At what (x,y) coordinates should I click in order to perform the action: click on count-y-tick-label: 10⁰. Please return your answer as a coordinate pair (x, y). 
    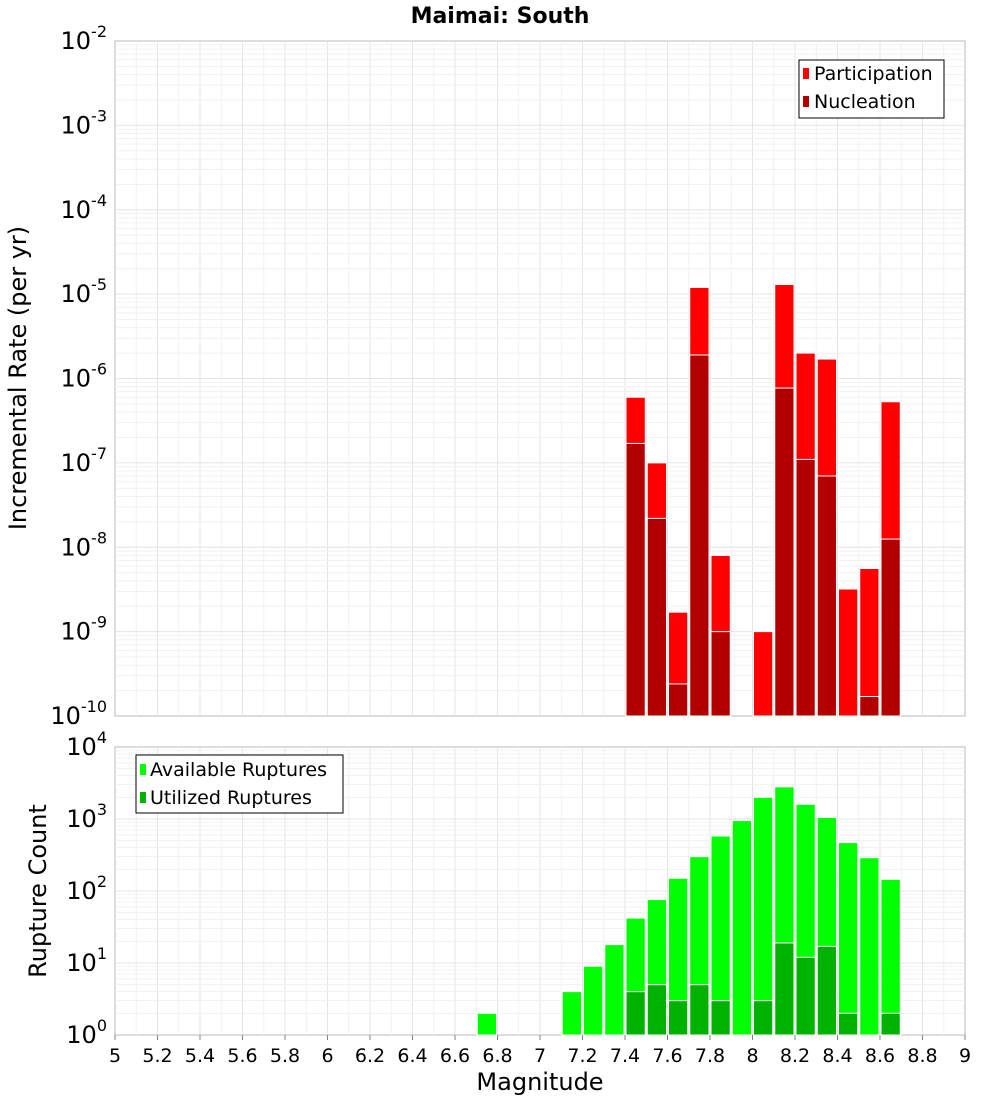
    Looking at the image, I should click on (86, 1032).